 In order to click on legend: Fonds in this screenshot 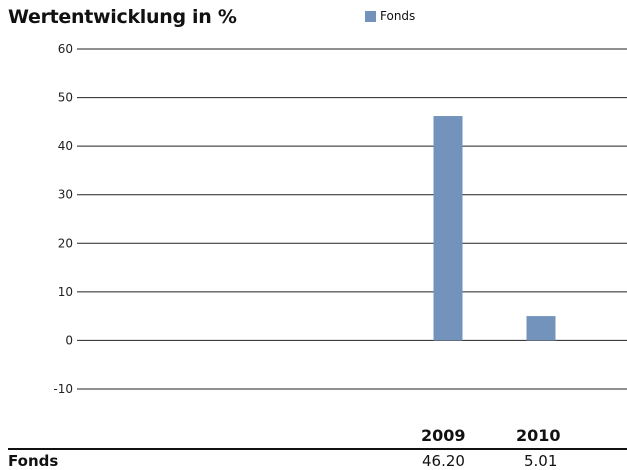, I will do `click(390, 16)`.